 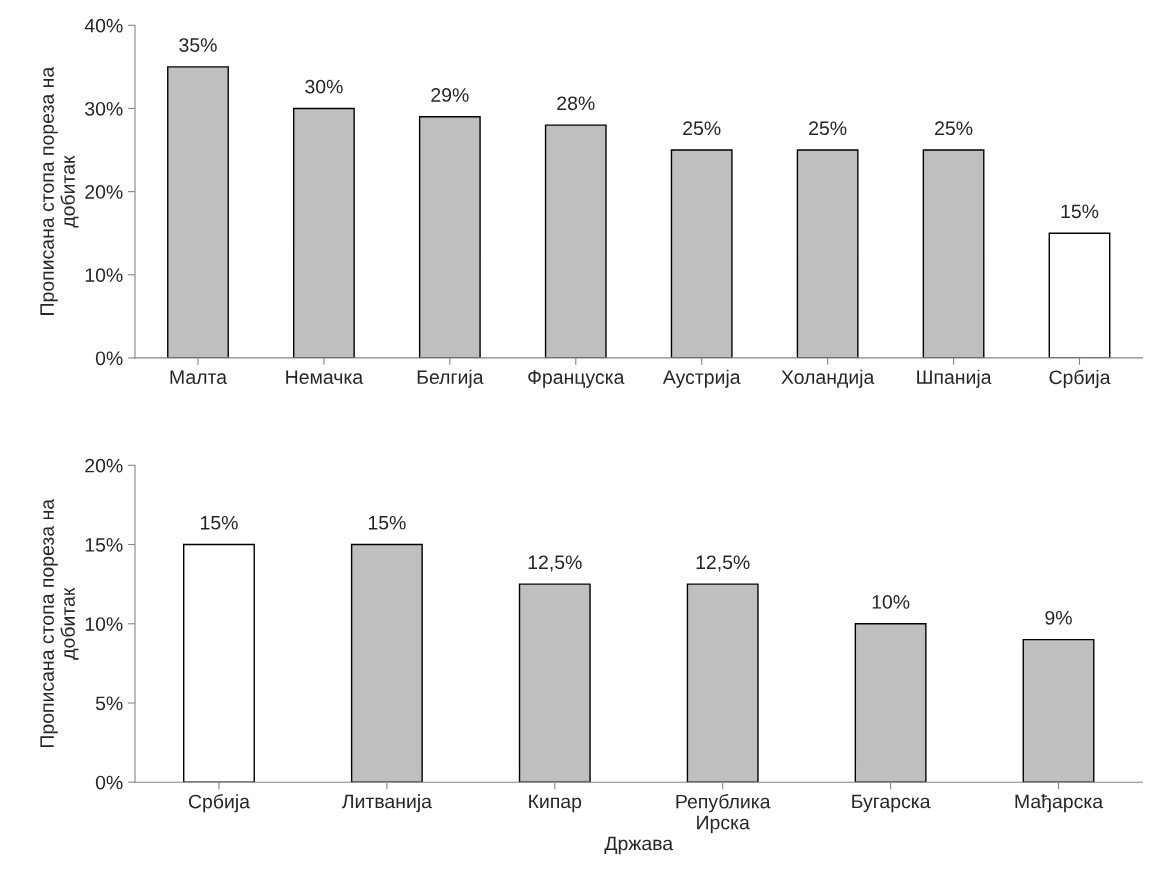 I want to click on data-label: 29%, so click(x=450, y=95).